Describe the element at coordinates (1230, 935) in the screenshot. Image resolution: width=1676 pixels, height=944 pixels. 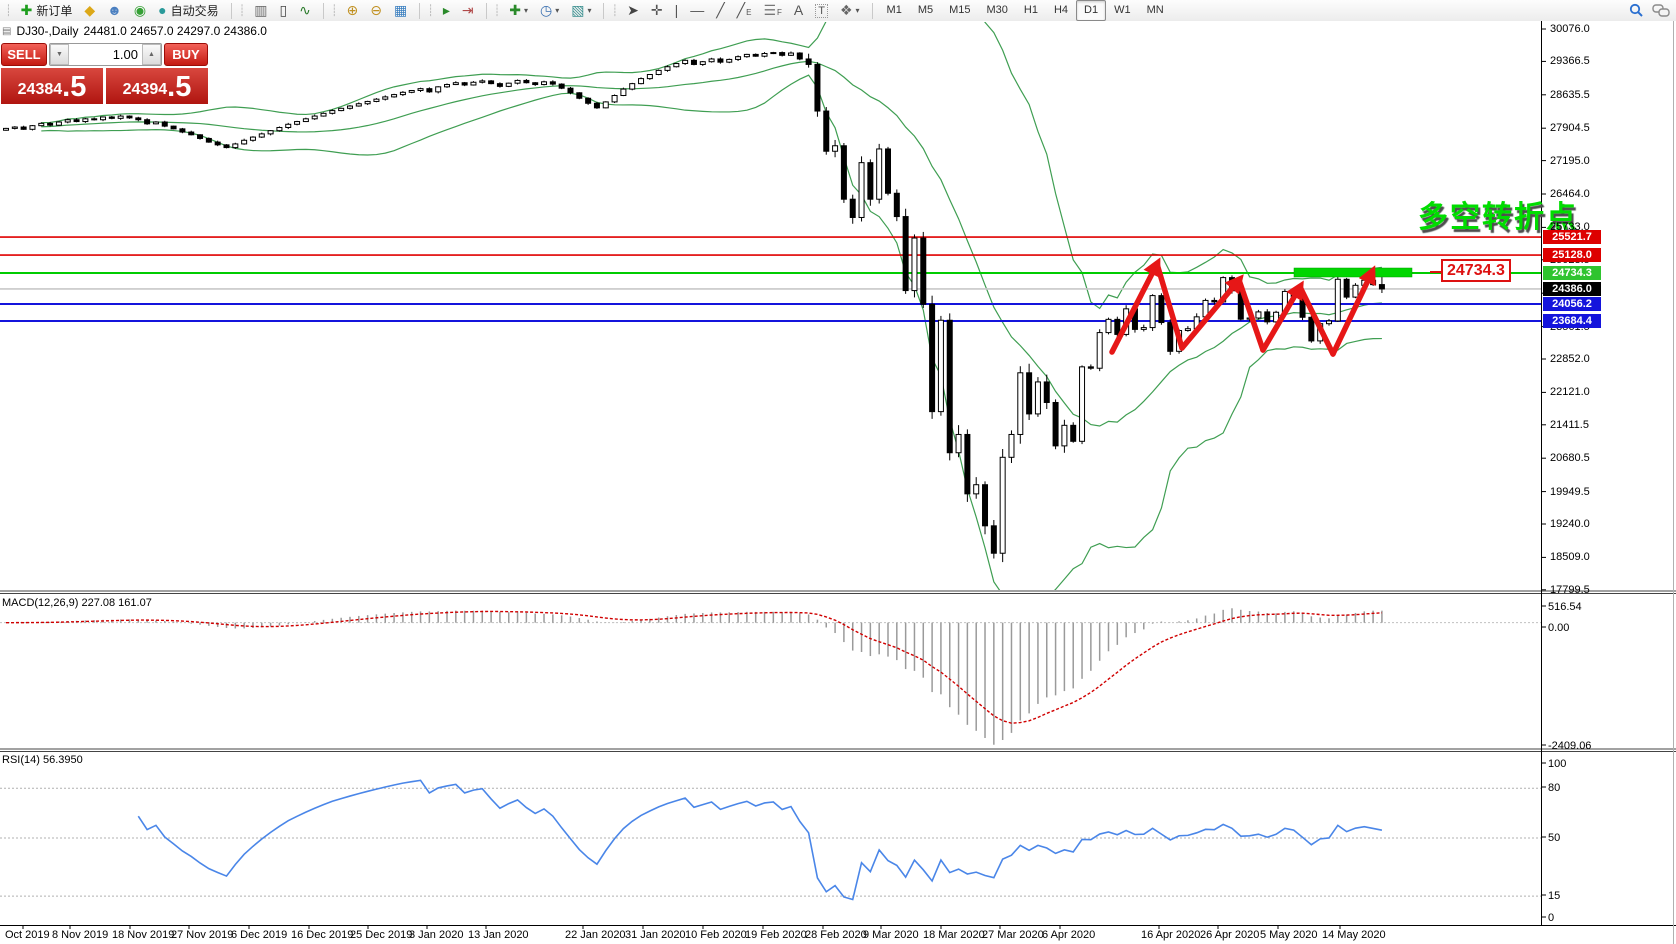
I see `date-axis-label: 26 Apr 2020` at that location.